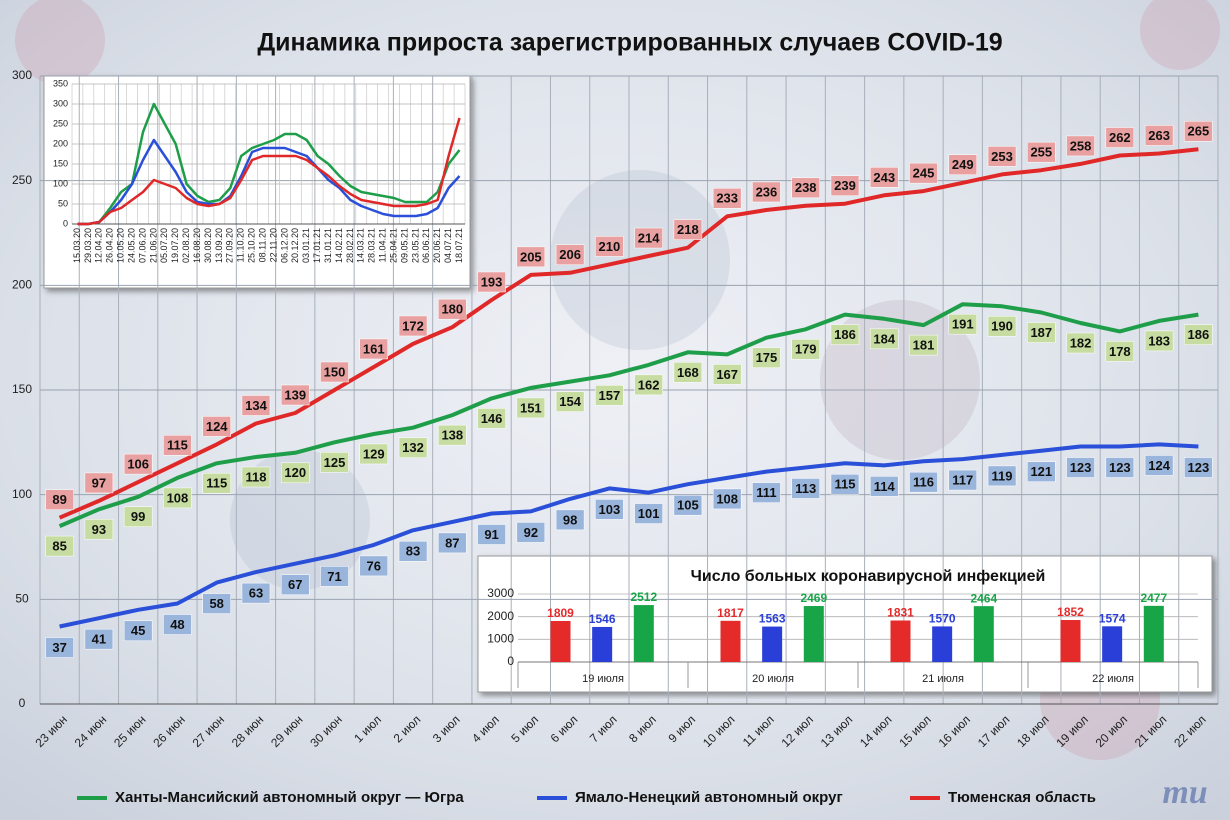 The width and height of the screenshot is (1230, 820). I want to click on x-tick-label: 11.04.21, so click(383, 245).